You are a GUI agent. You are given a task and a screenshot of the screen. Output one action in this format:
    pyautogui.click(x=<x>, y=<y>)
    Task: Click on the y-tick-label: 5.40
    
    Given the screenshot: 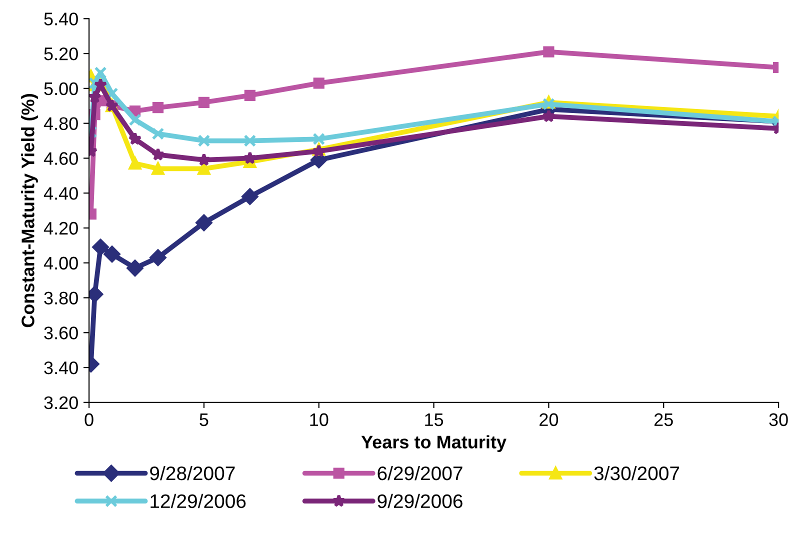 What is the action you would take?
    pyautogui.click(x=61, y=19)
    